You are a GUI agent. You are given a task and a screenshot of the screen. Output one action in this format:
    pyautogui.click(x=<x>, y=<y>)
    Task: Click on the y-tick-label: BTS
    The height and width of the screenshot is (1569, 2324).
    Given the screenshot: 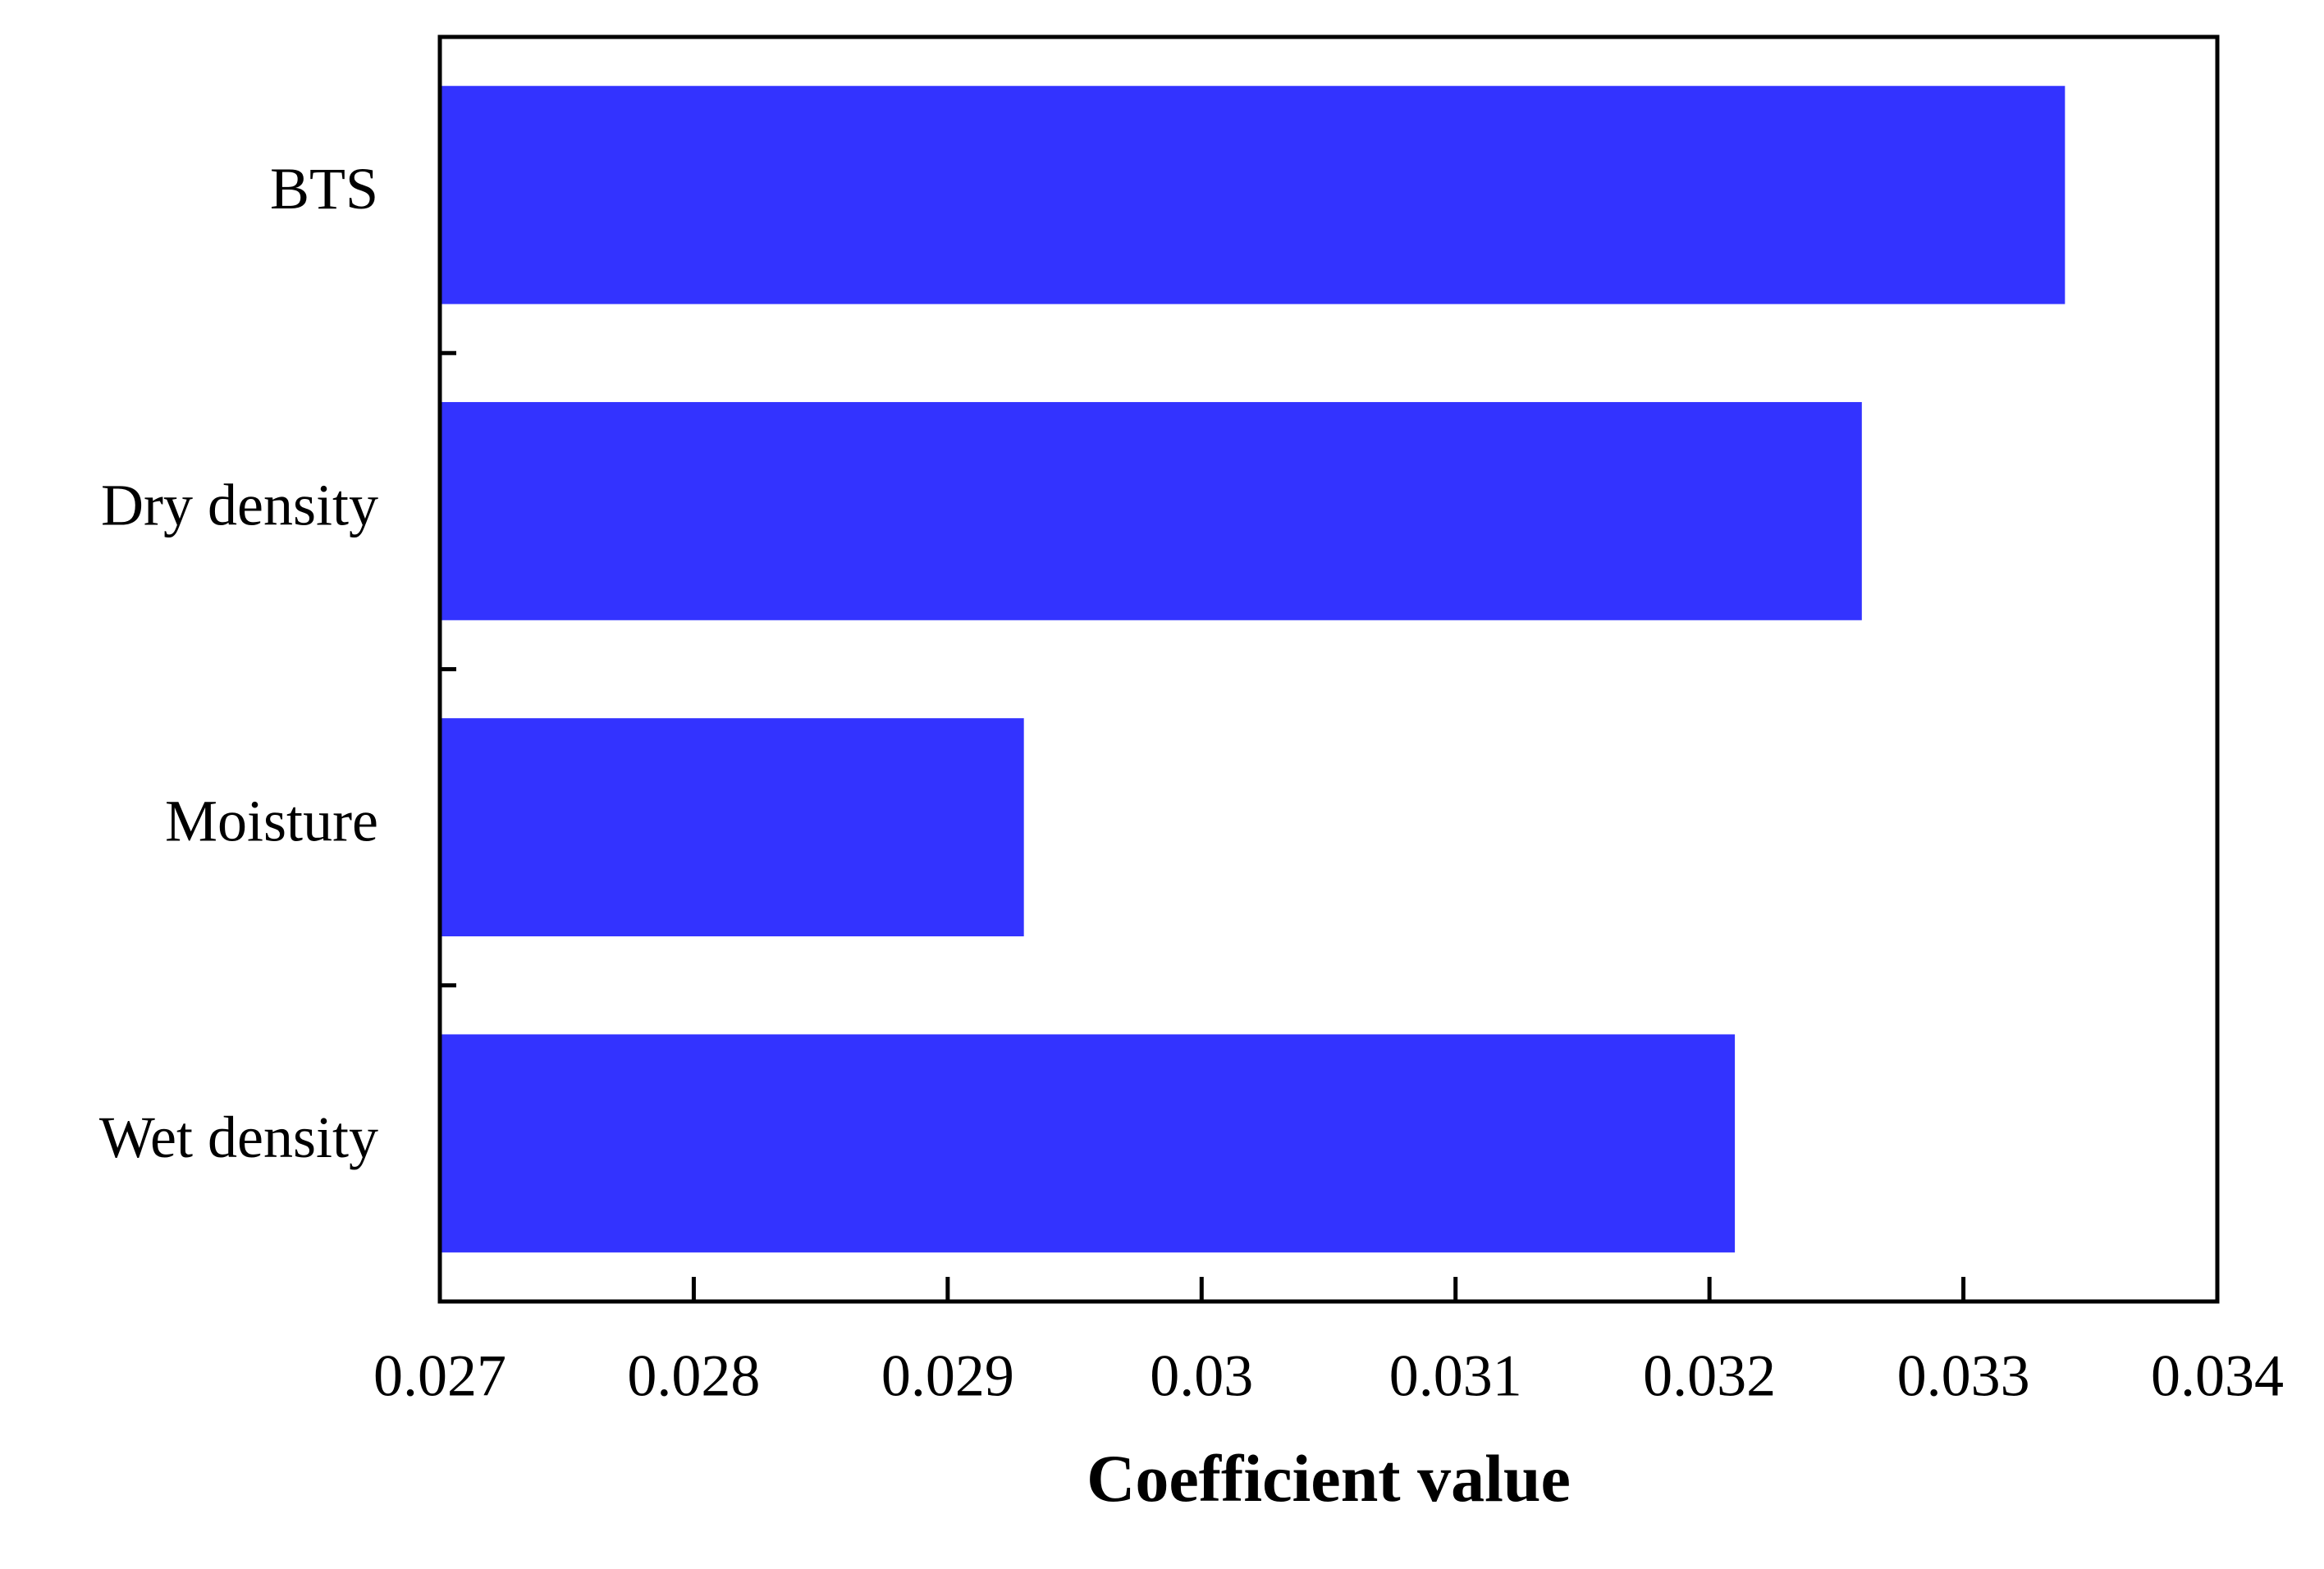 What is the action you would take?
    pyautogui.click(x=324, y=189)
    